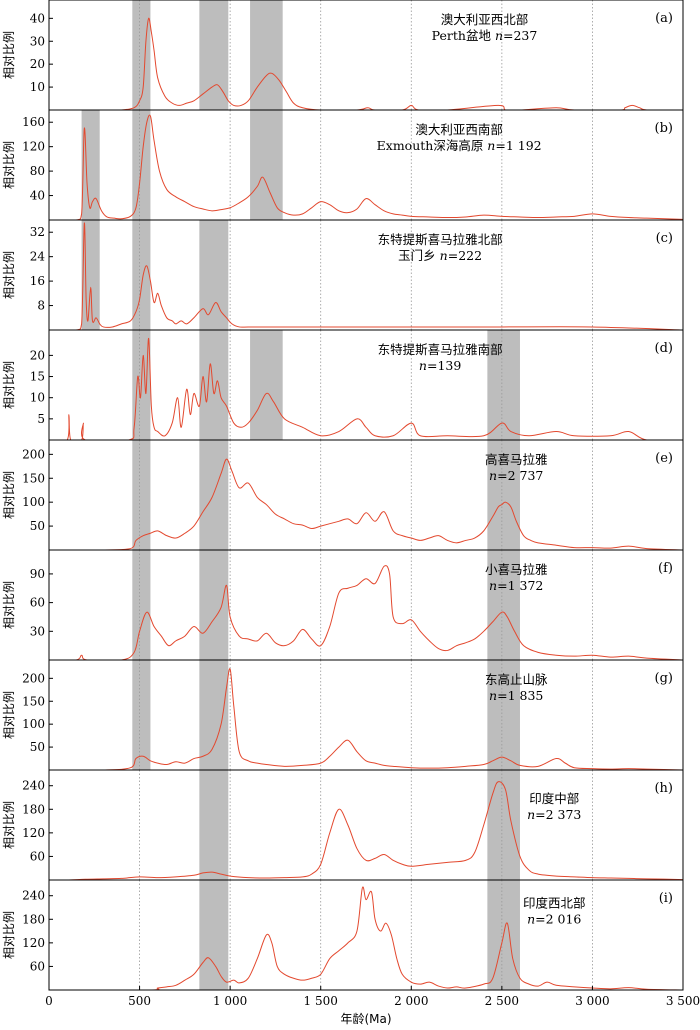 This screenshot has height=1030, width=700. What do you see at coordinates (444, 365) in the screenshot?
I see `n-value: =139` at bounding box center [444, 365].